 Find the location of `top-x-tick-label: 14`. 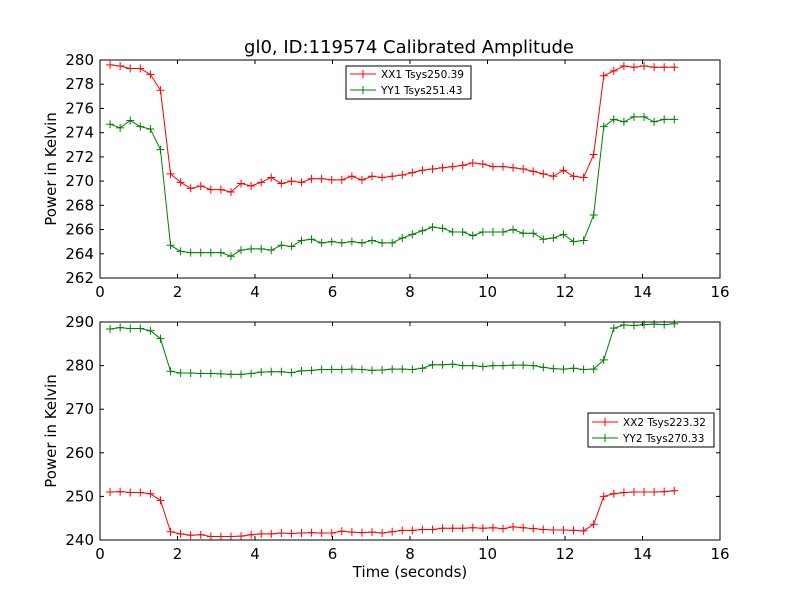

top-x-tick-label: 14 is located at coordinates (642, 292).